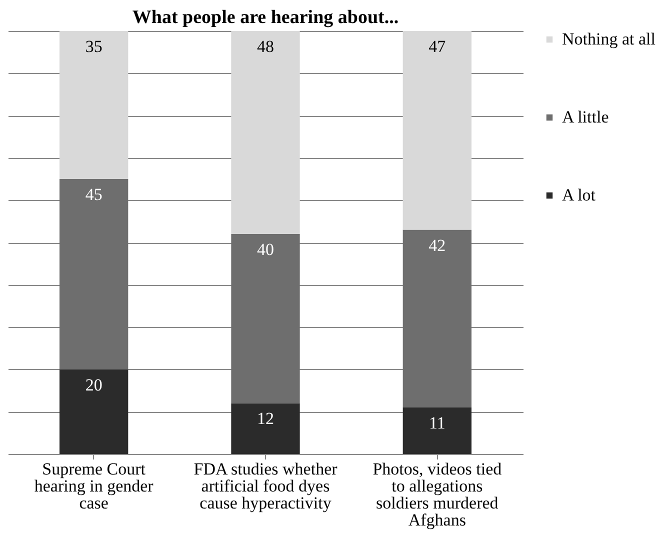  Describe the element at coordinates (437, 495) in the screenshot. I see `x-tick-label: Photos, videos tied to allegations soldiers murdered Afghans` at that location.